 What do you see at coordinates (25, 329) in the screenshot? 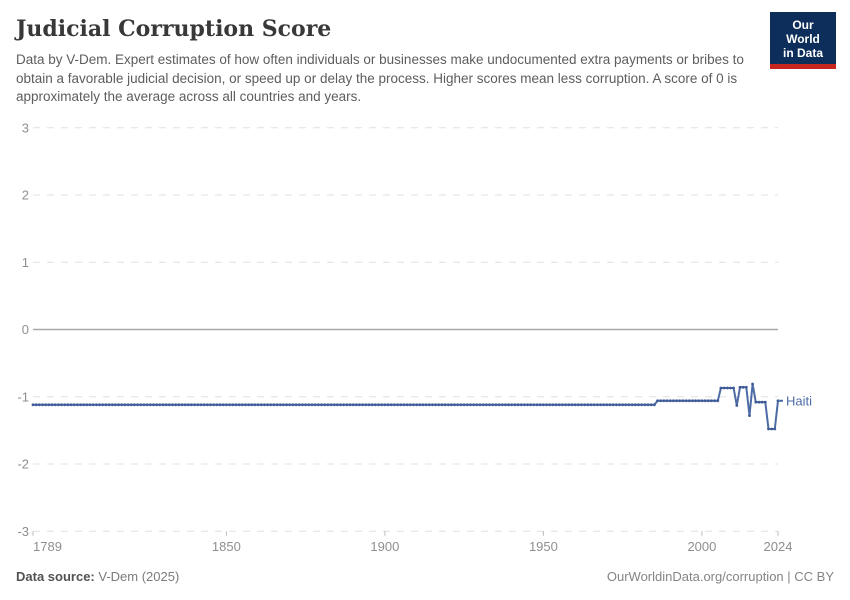
I see `y-axis-tick-label: 0` at bounding box center [25, 329].